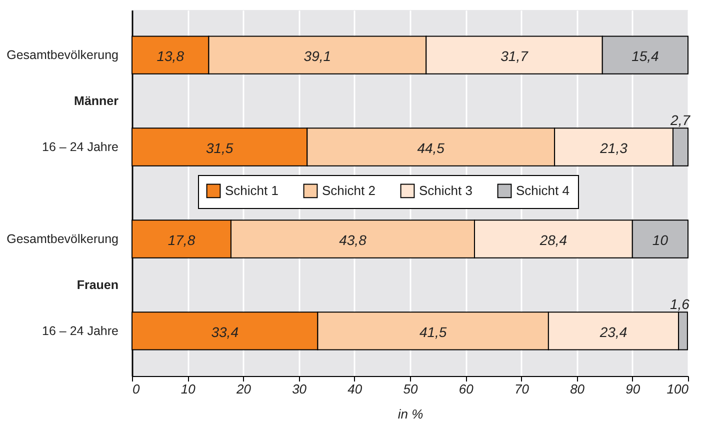 This screenshot has width=727, height=431. Describe the element at coordinates (553, 240) in the screenshot. I see `data-label: 28,4` at that location.